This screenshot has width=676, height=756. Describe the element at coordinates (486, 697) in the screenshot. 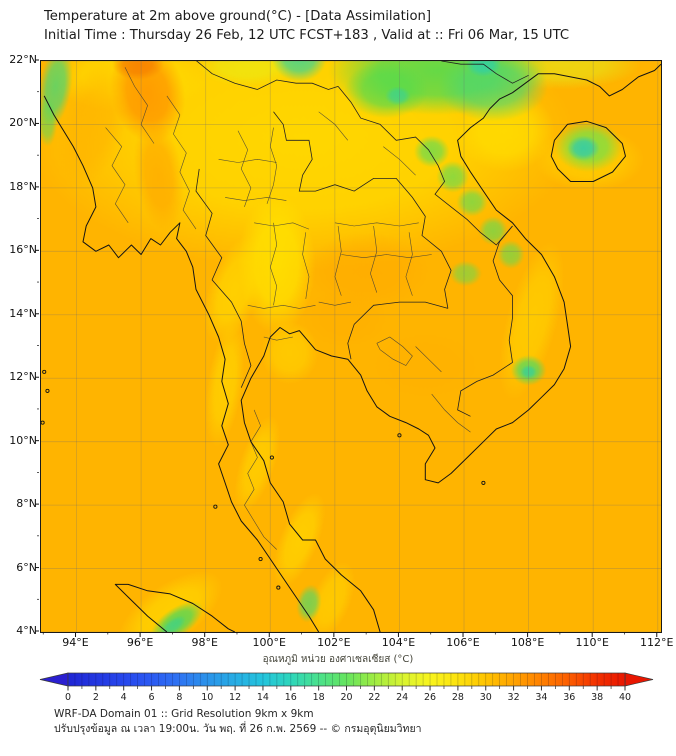

I see `colorbar-tick-label: 30` at that location.